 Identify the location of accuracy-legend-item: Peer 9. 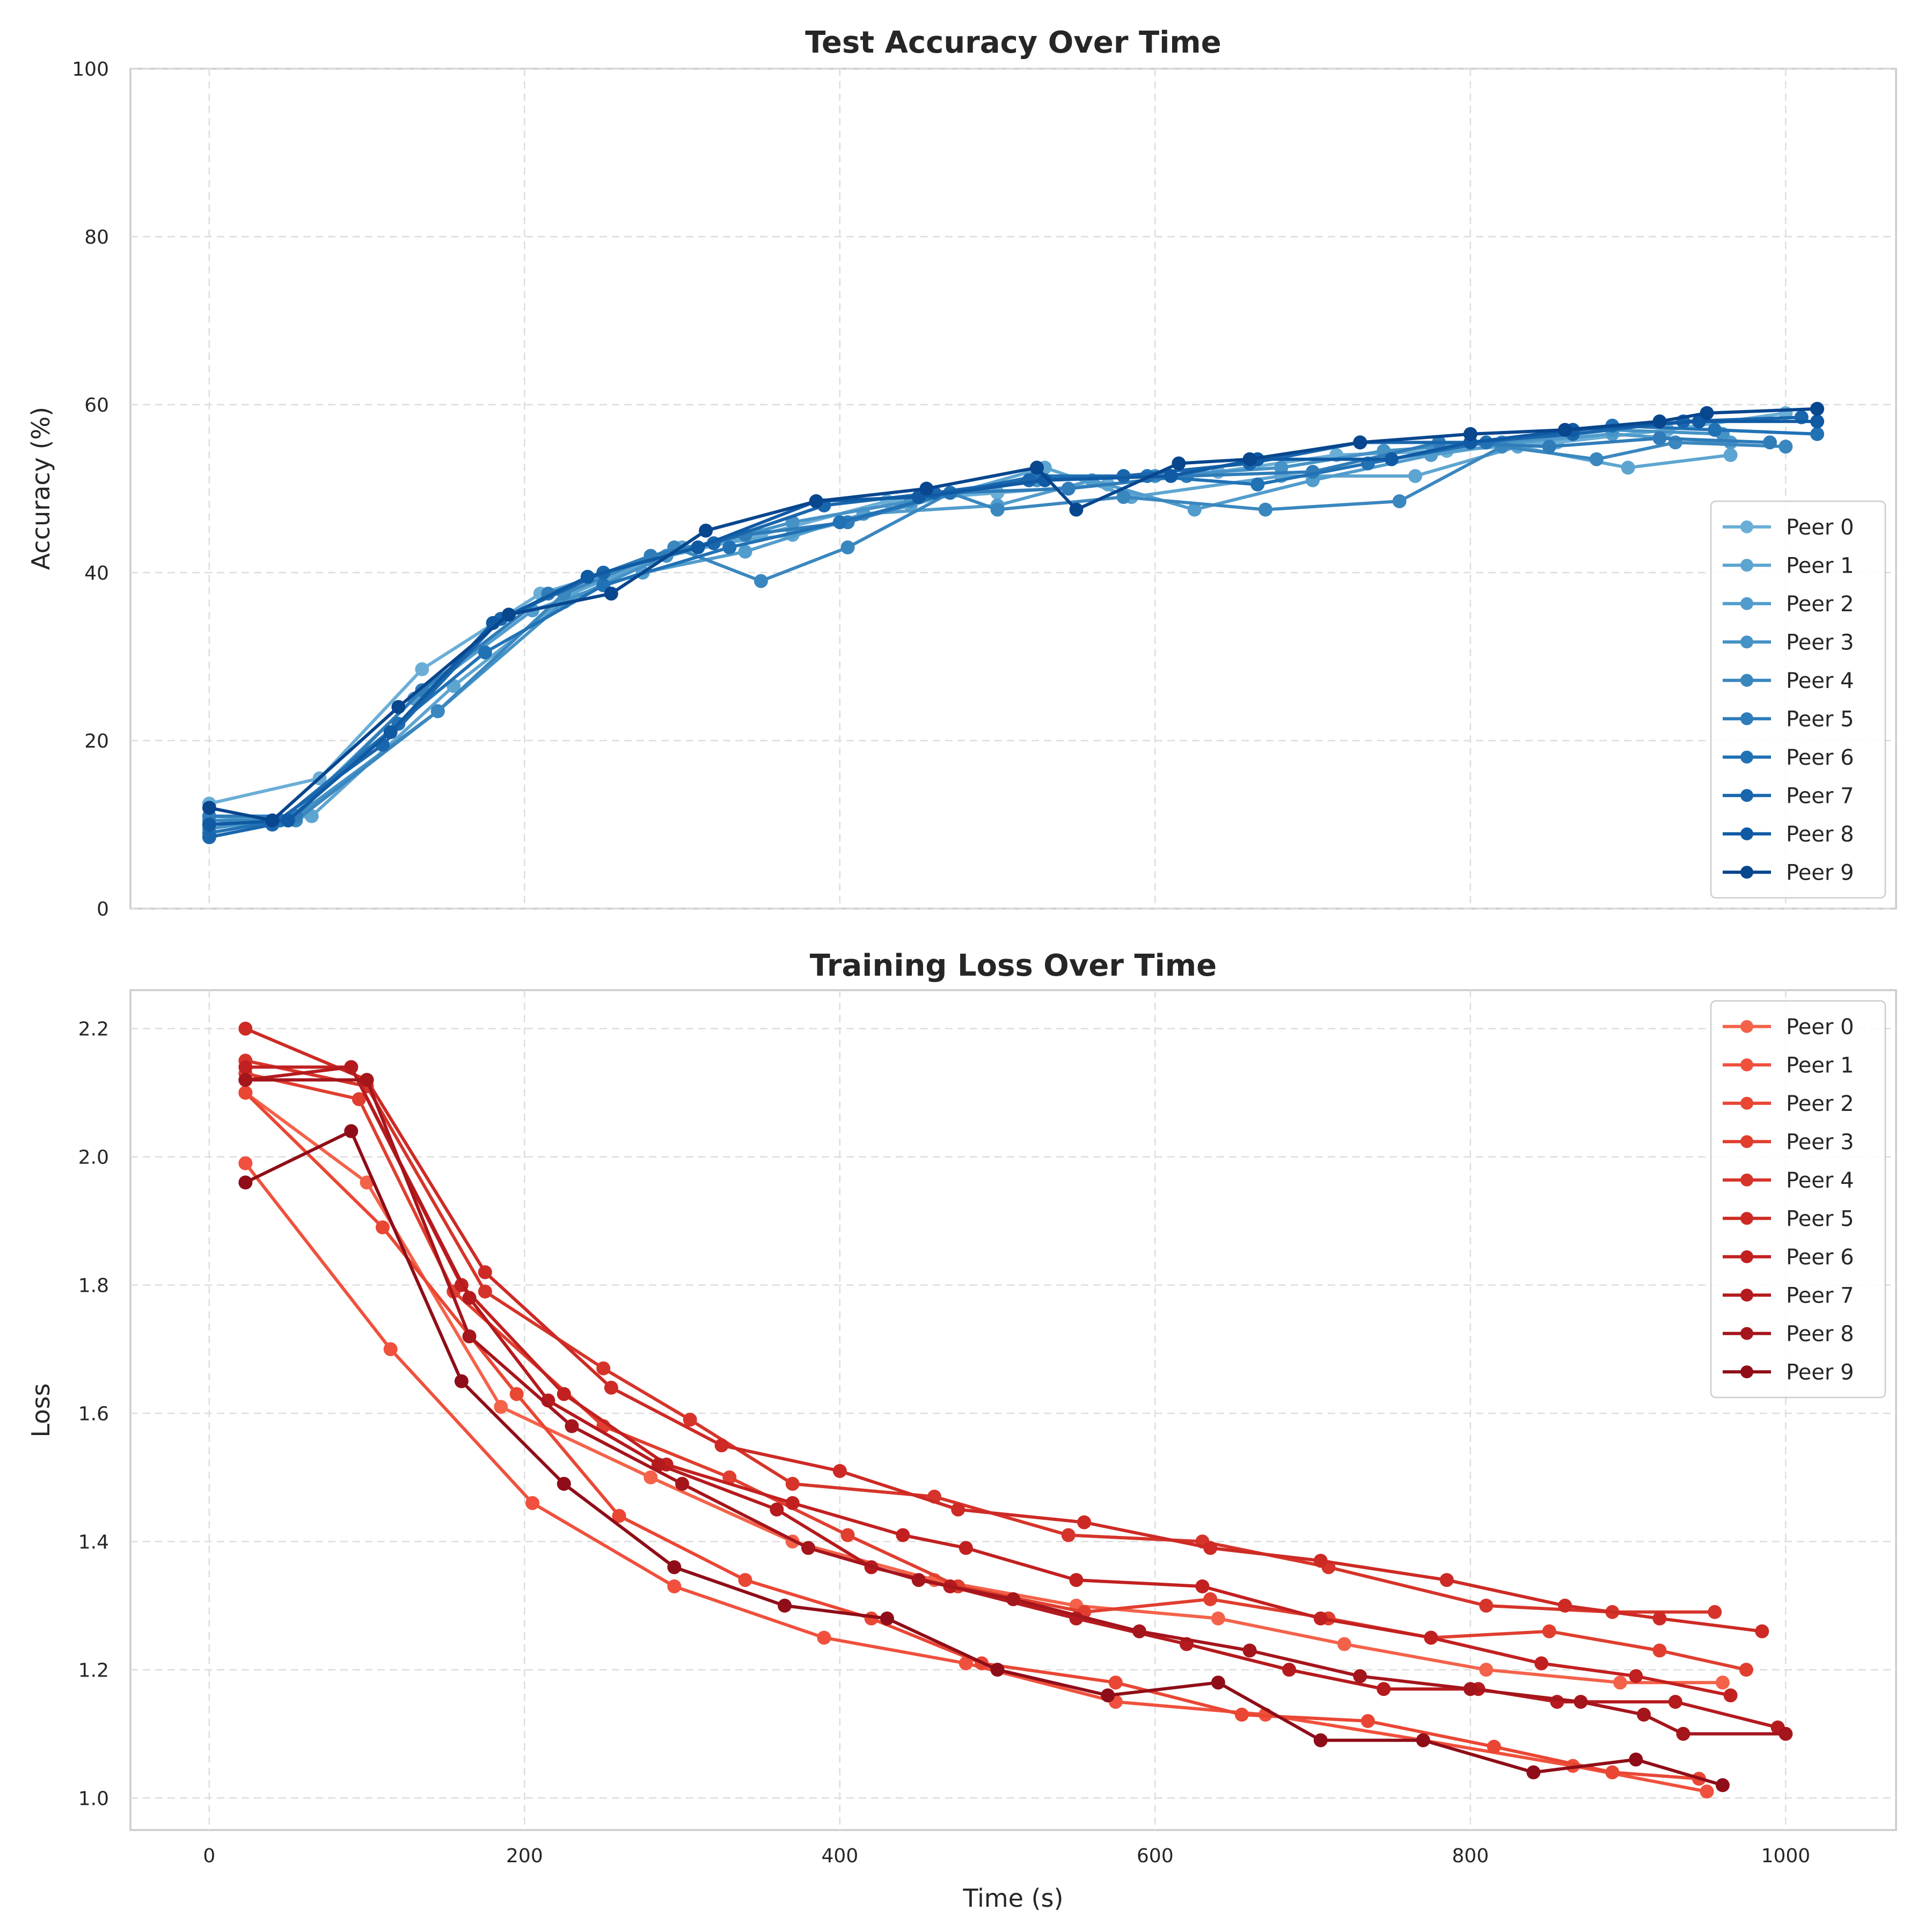
(1788, 872).